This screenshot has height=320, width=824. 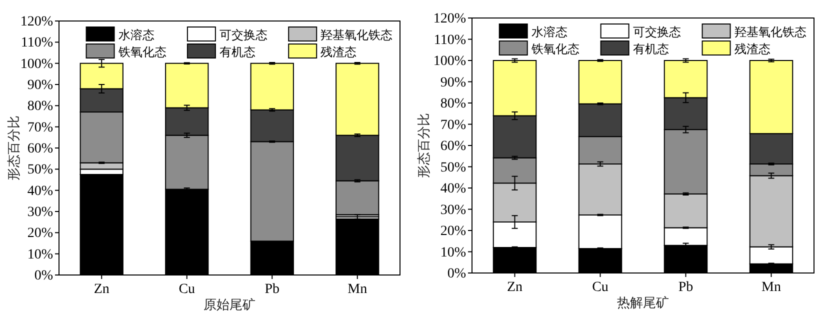 What do you see at coordinates (230, 305) in the screenshot?
I see `x-axis-title: 原始尾矿` at bounding box center [230, 305].